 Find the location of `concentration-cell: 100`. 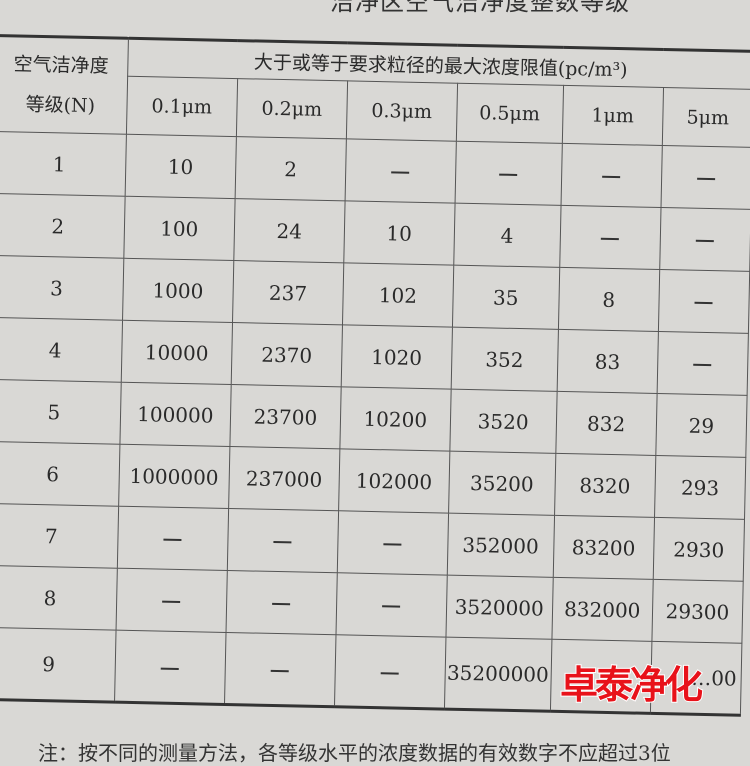

concentration-cell: 100 is located at coordinates (179, 228).